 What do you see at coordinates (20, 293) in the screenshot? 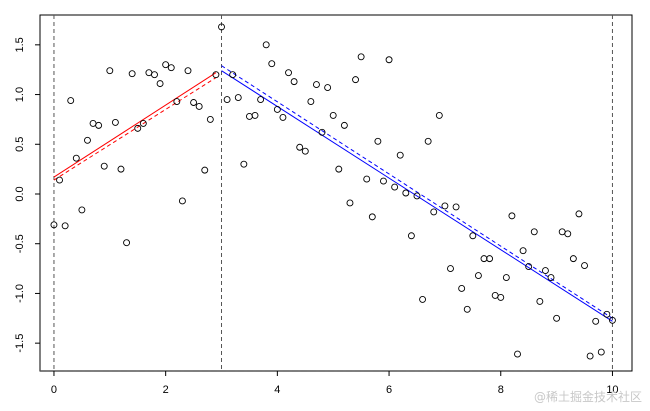
I see `y-tick-label: -1.0` at bounding box center [20, 293].